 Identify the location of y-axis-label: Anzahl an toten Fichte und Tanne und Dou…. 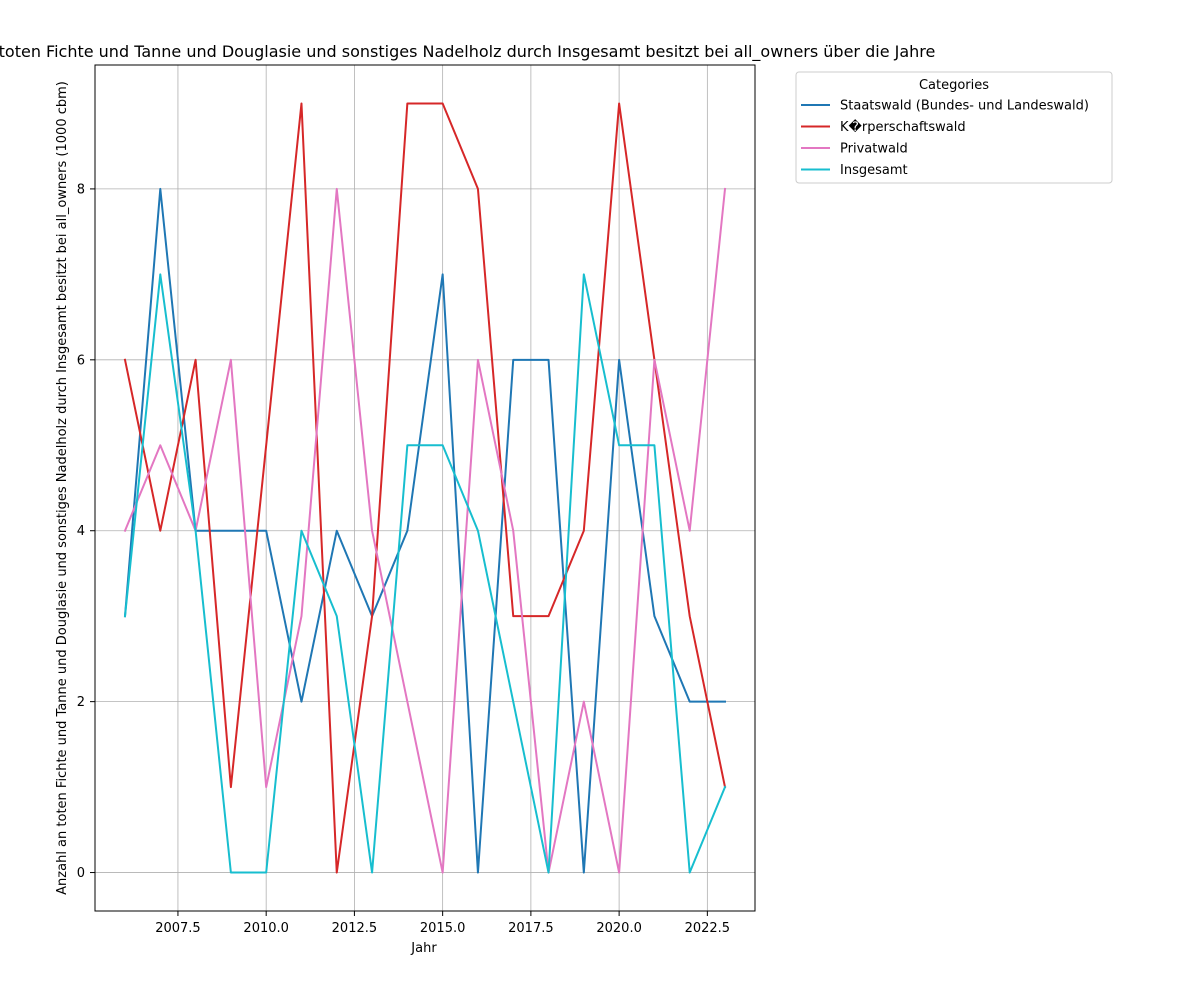
(62, 488).